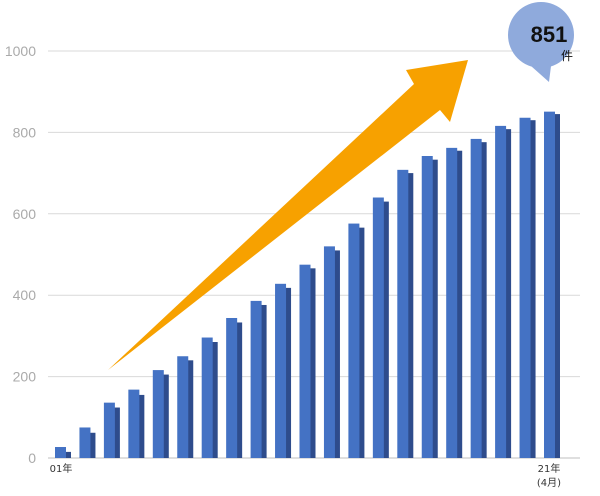 The image size is (600, 496). What do you see at coordinates (20, 254) in the screenshot?
I see `y-axis-tick-labels: 0 200 400 600 800 1000` at bounding box center [20, 254].